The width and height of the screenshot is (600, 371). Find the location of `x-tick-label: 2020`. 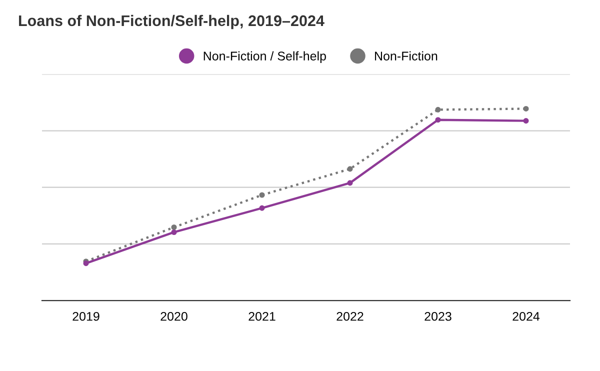

x-tick-label: 2020 is located at coordinates (174, 316).